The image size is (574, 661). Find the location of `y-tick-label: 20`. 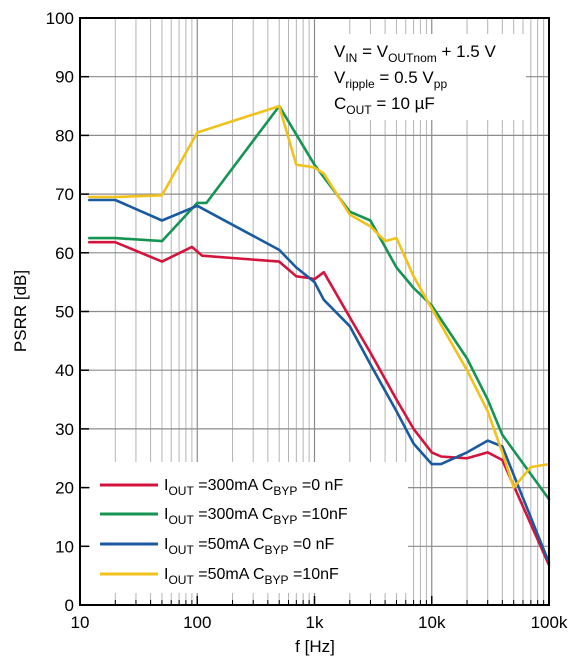

y-tick-label: 20 is located at coordinates (64, 488).